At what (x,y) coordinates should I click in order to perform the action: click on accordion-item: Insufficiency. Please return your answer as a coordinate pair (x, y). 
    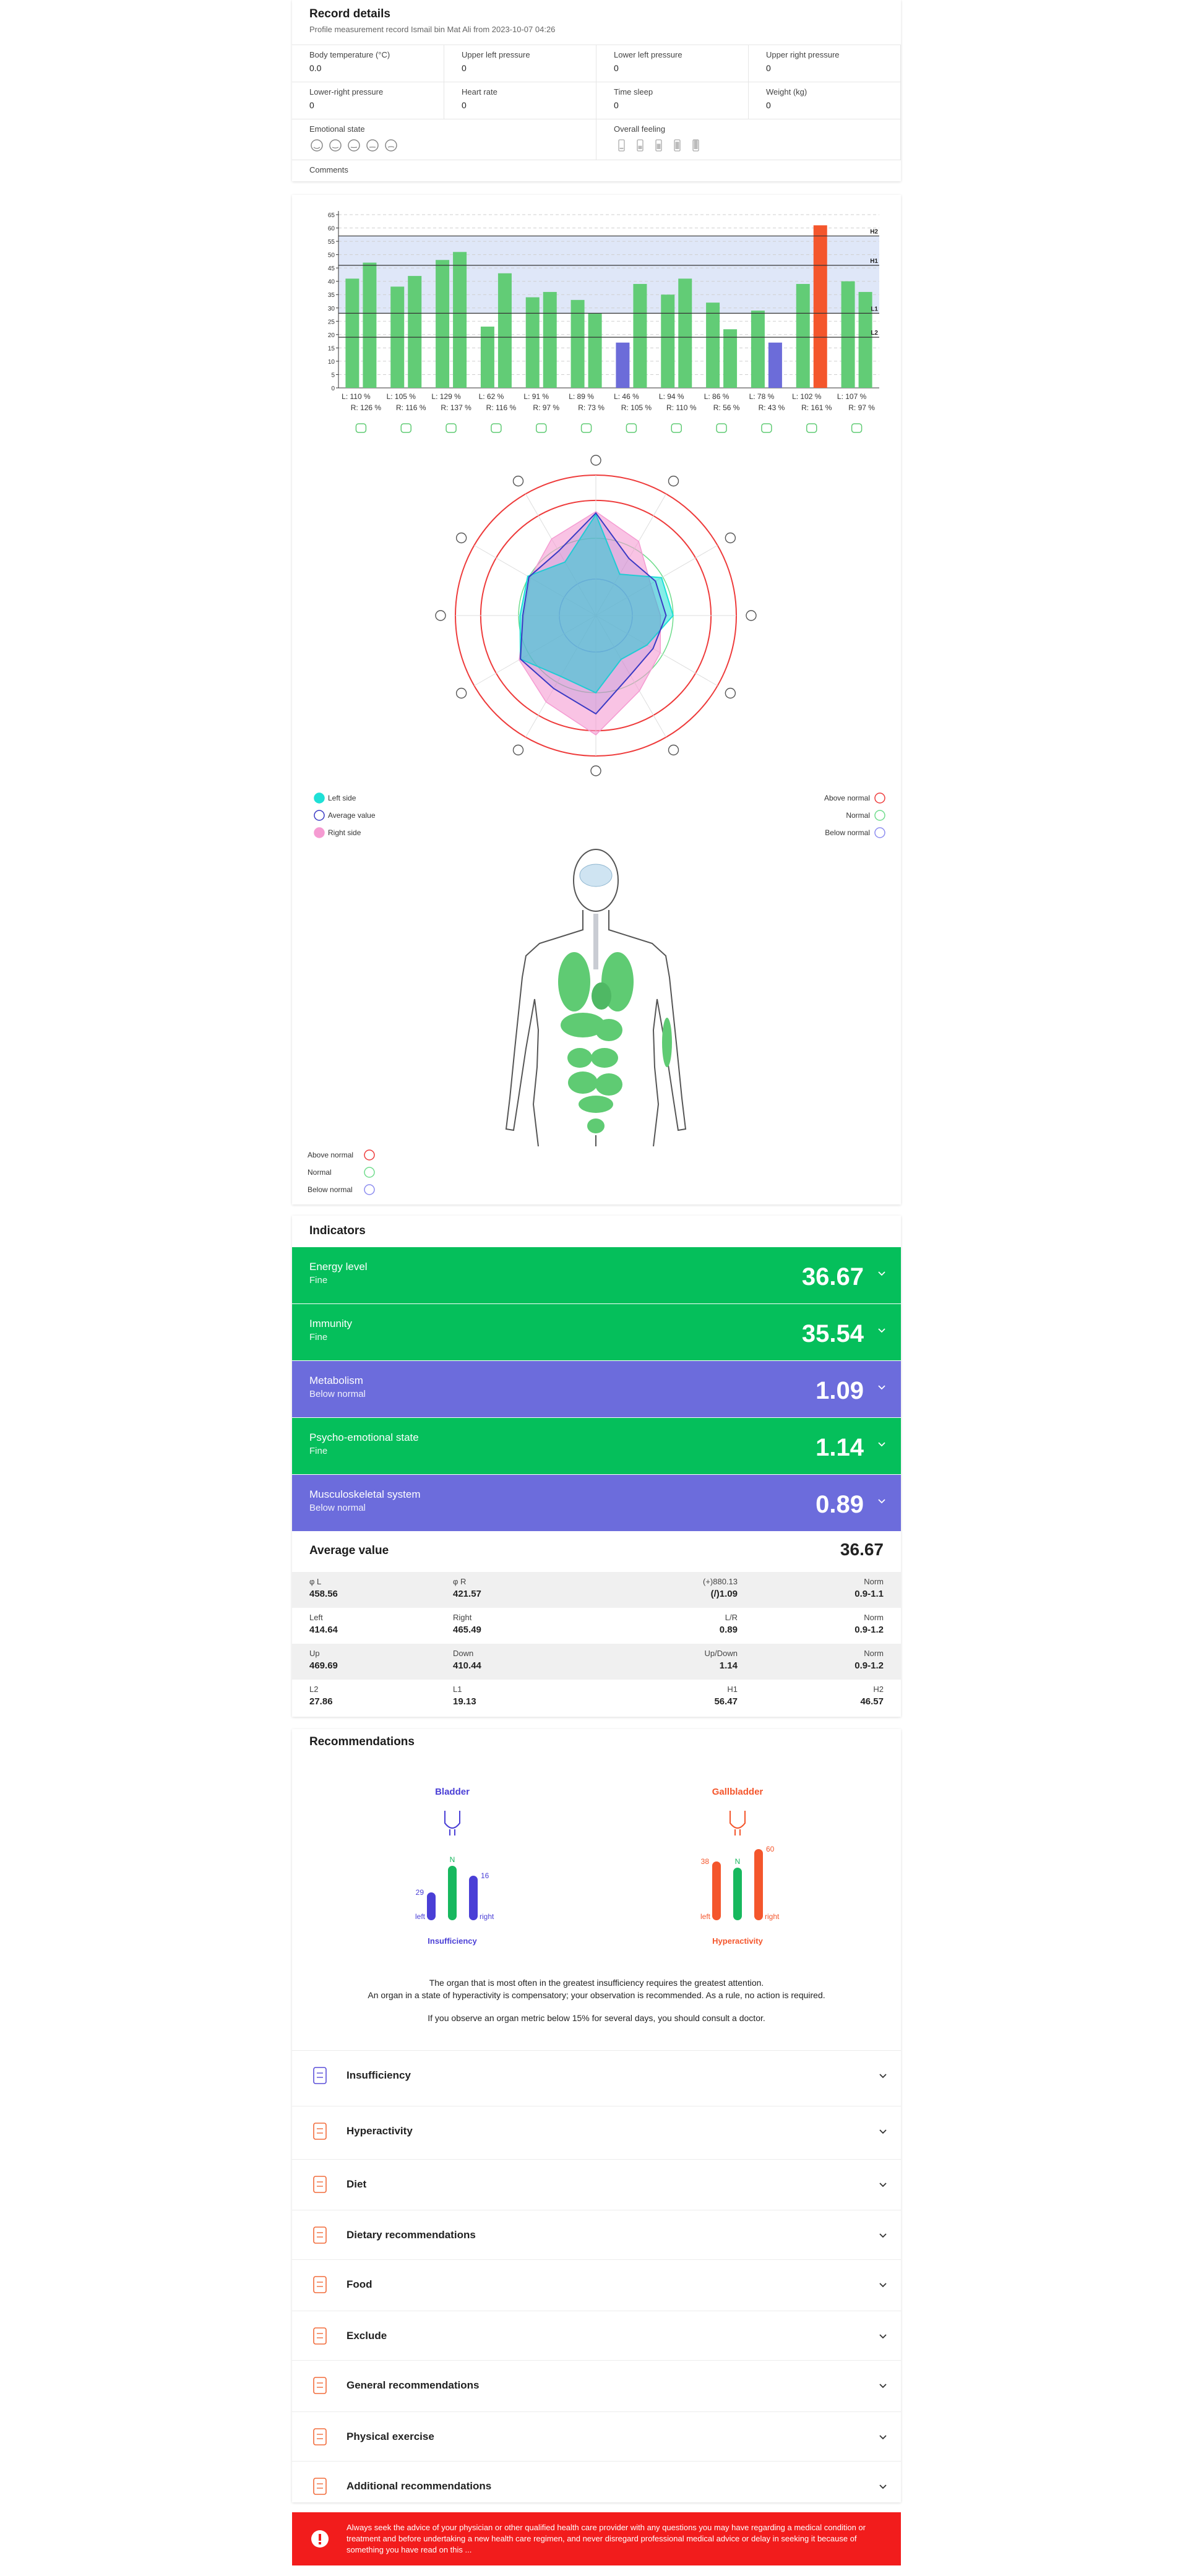
    Looking at the image, I should click on (596, 2075).